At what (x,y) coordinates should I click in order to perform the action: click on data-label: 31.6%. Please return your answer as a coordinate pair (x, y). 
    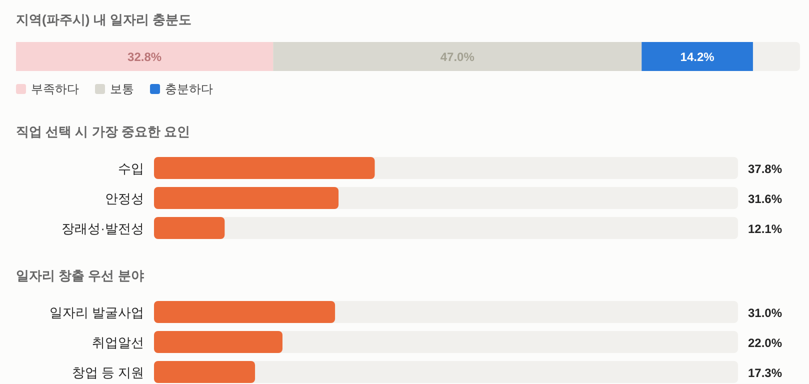
    Looking at the image, I should click on (765, 199).